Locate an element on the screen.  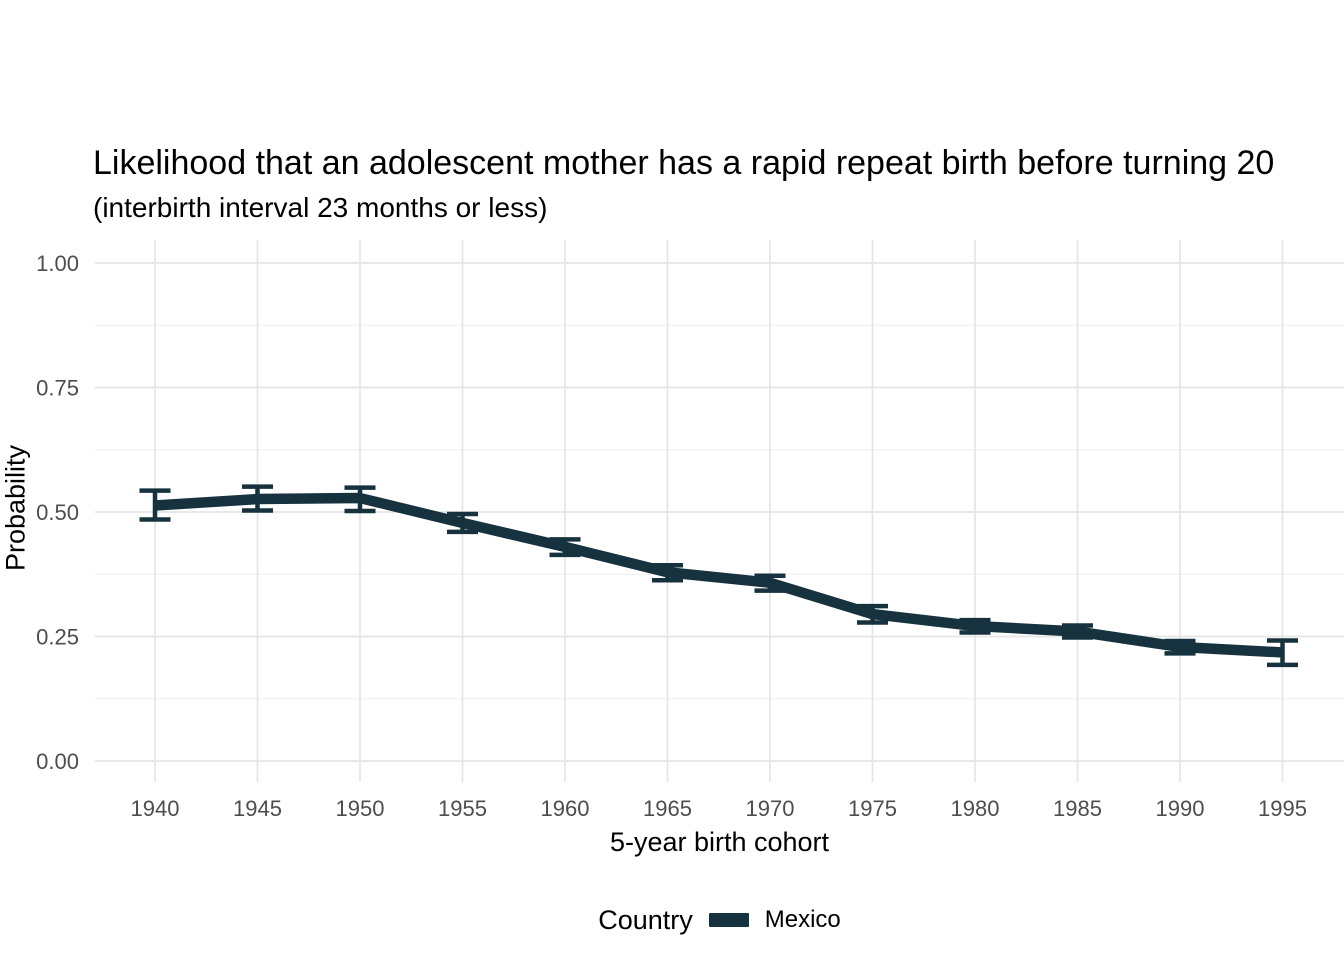
x-tick-label: 1955 is located at coordinates (462, 808).